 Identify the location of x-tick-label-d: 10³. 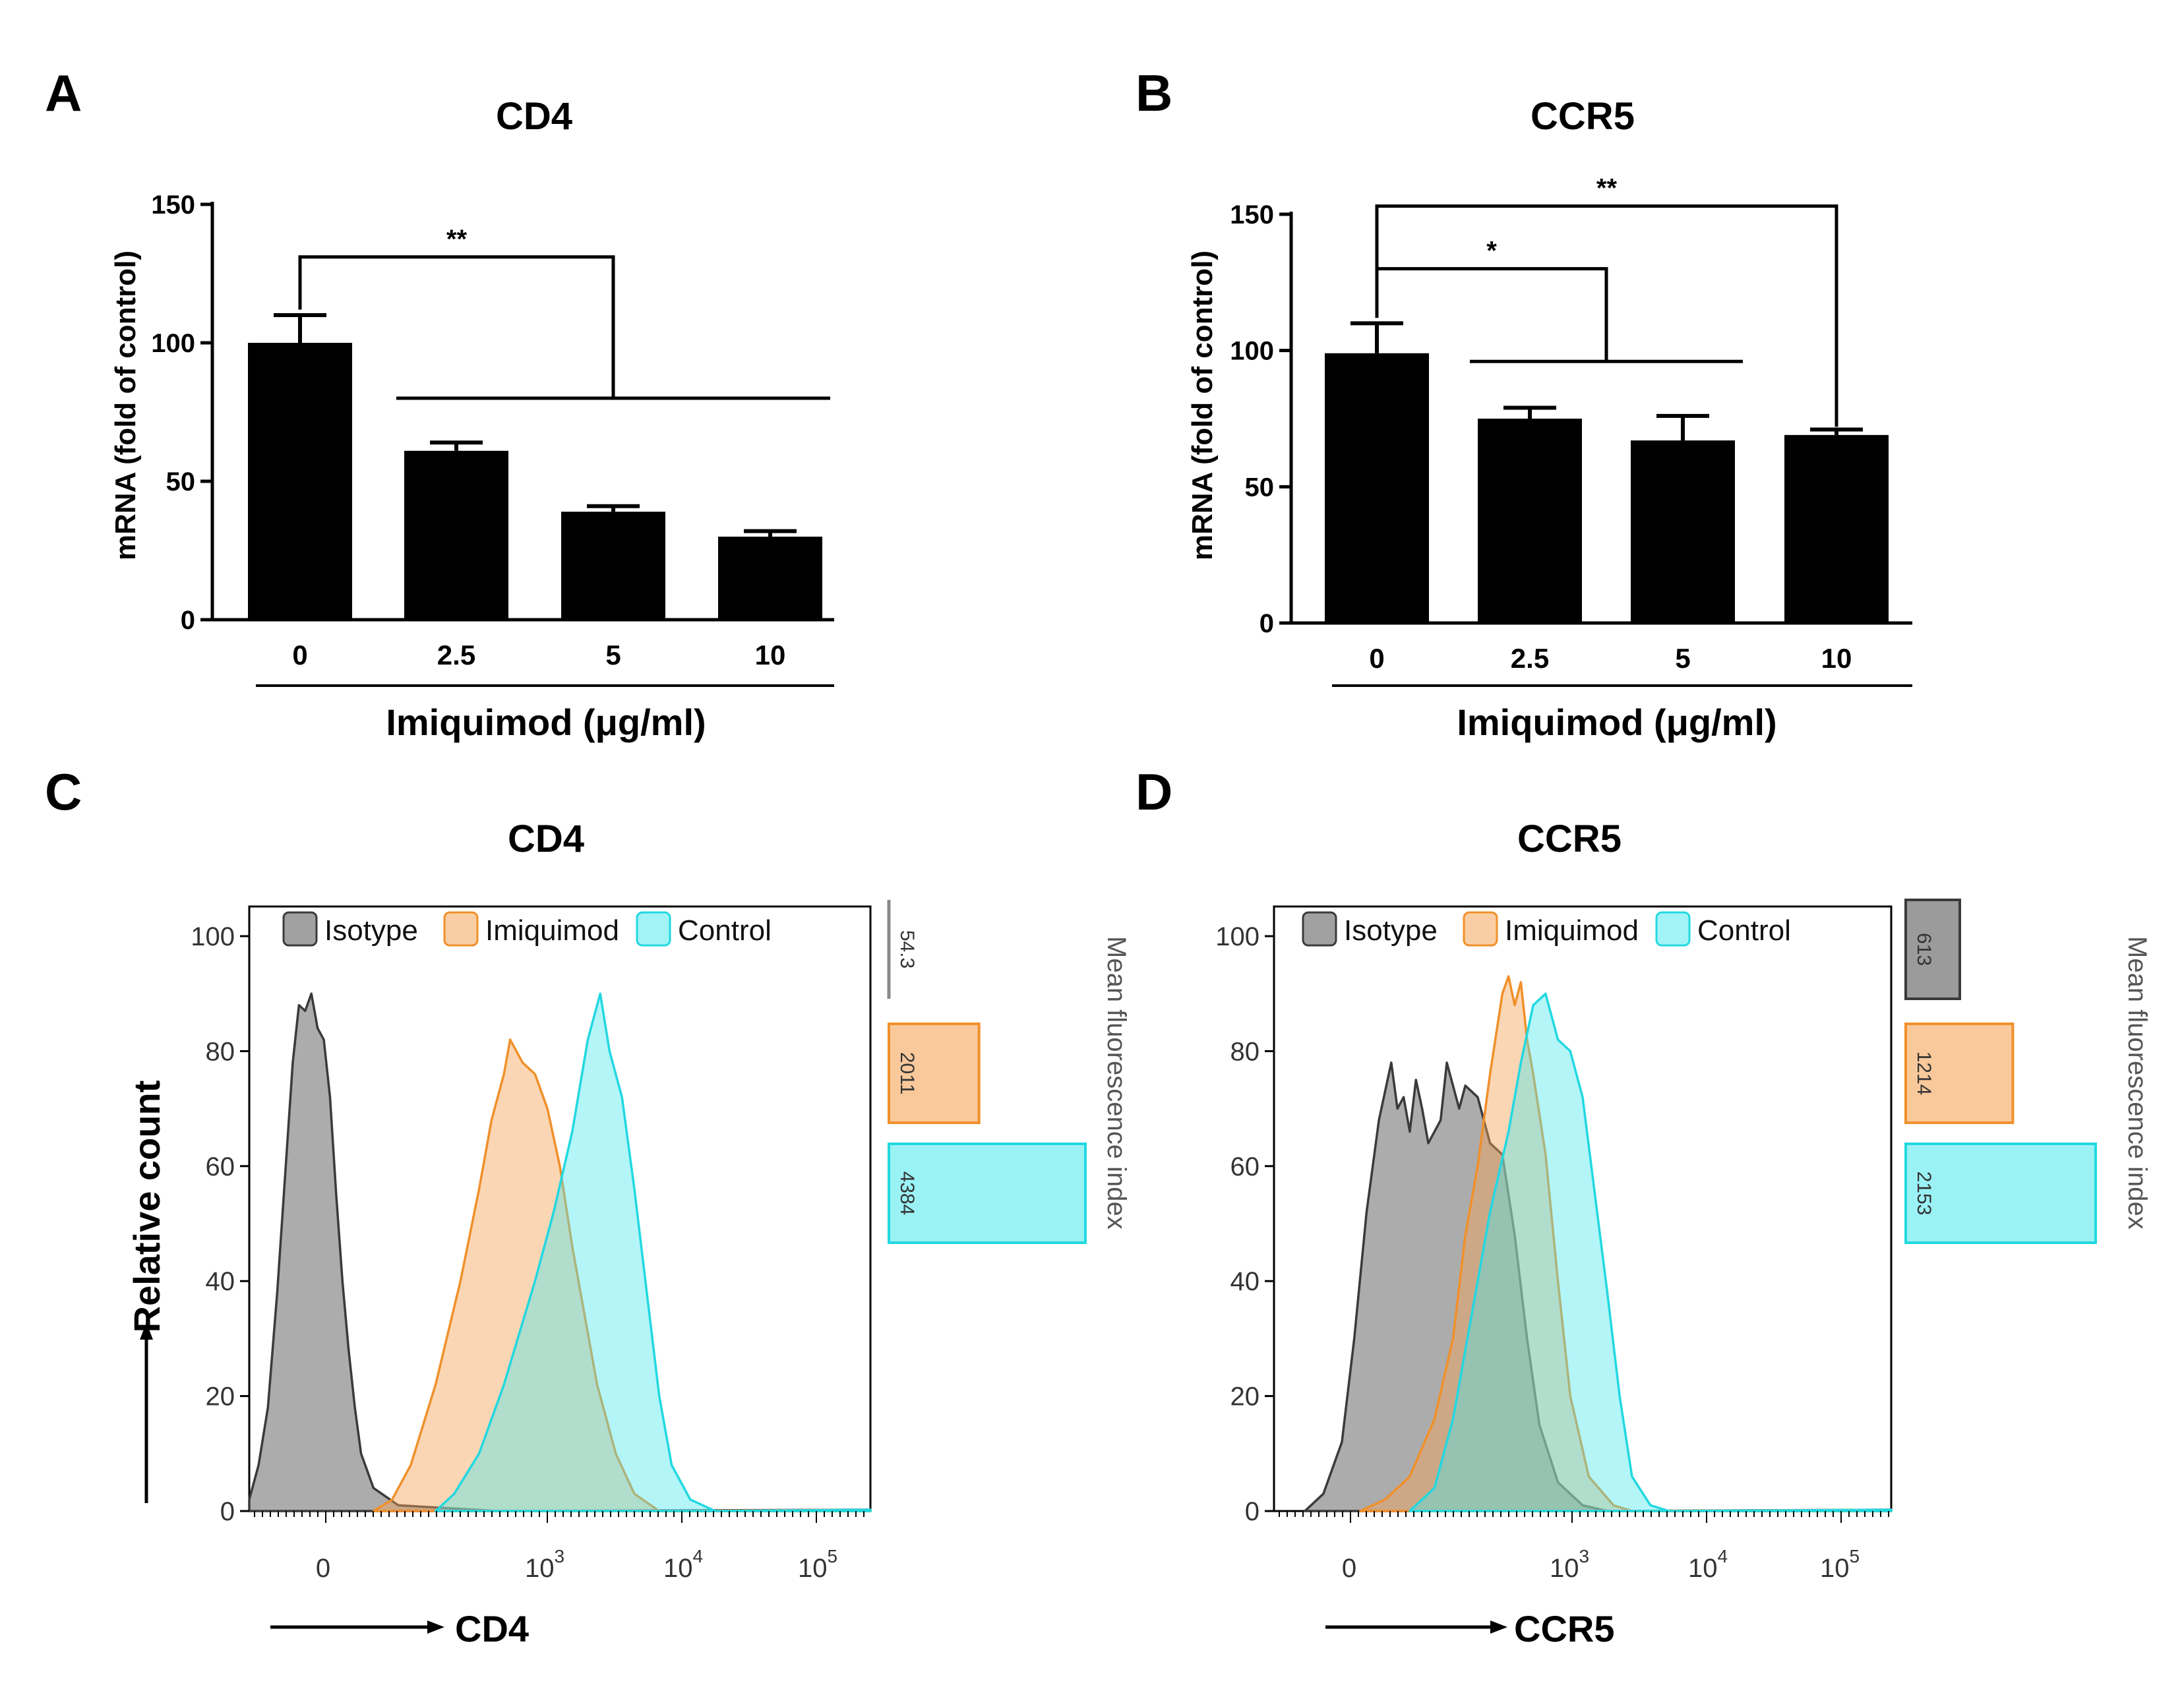
(1570, 1564).